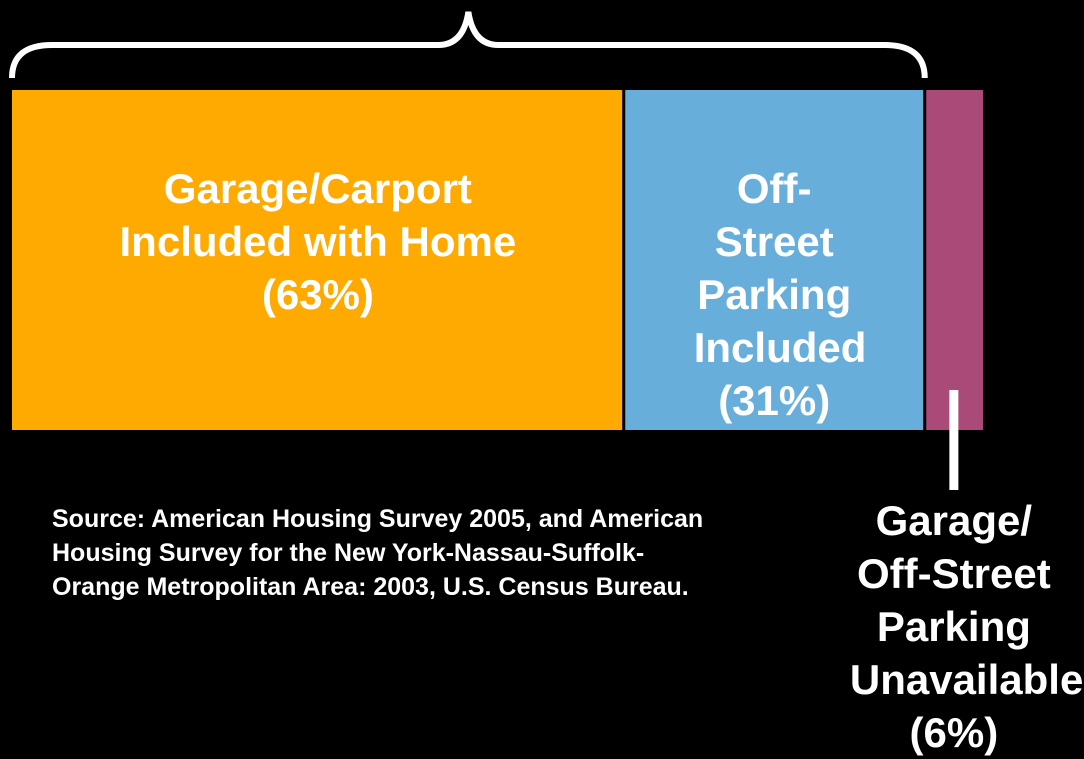  Describe the element at coordinates (317, 294) in the screenshot. I see `value-label: (63%)` at that location.